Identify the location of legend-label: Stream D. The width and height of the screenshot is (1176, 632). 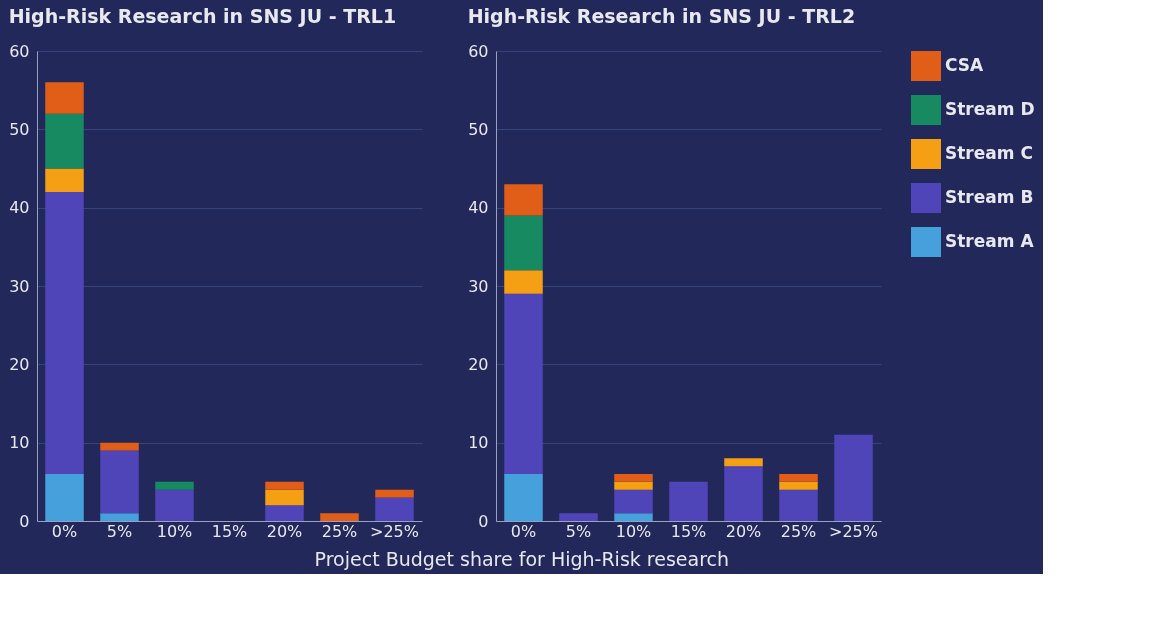
(990, 109).